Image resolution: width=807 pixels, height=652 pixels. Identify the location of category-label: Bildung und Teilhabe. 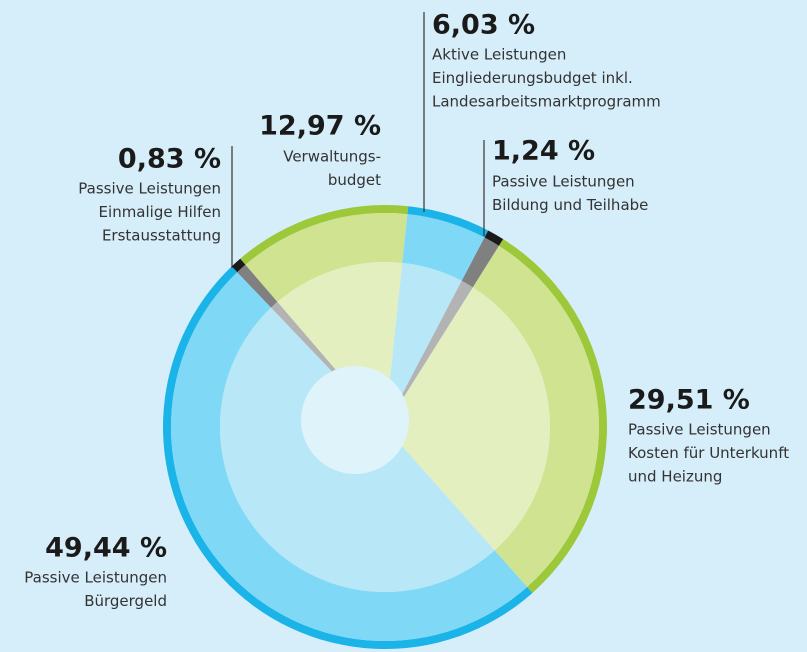
(570, 205).